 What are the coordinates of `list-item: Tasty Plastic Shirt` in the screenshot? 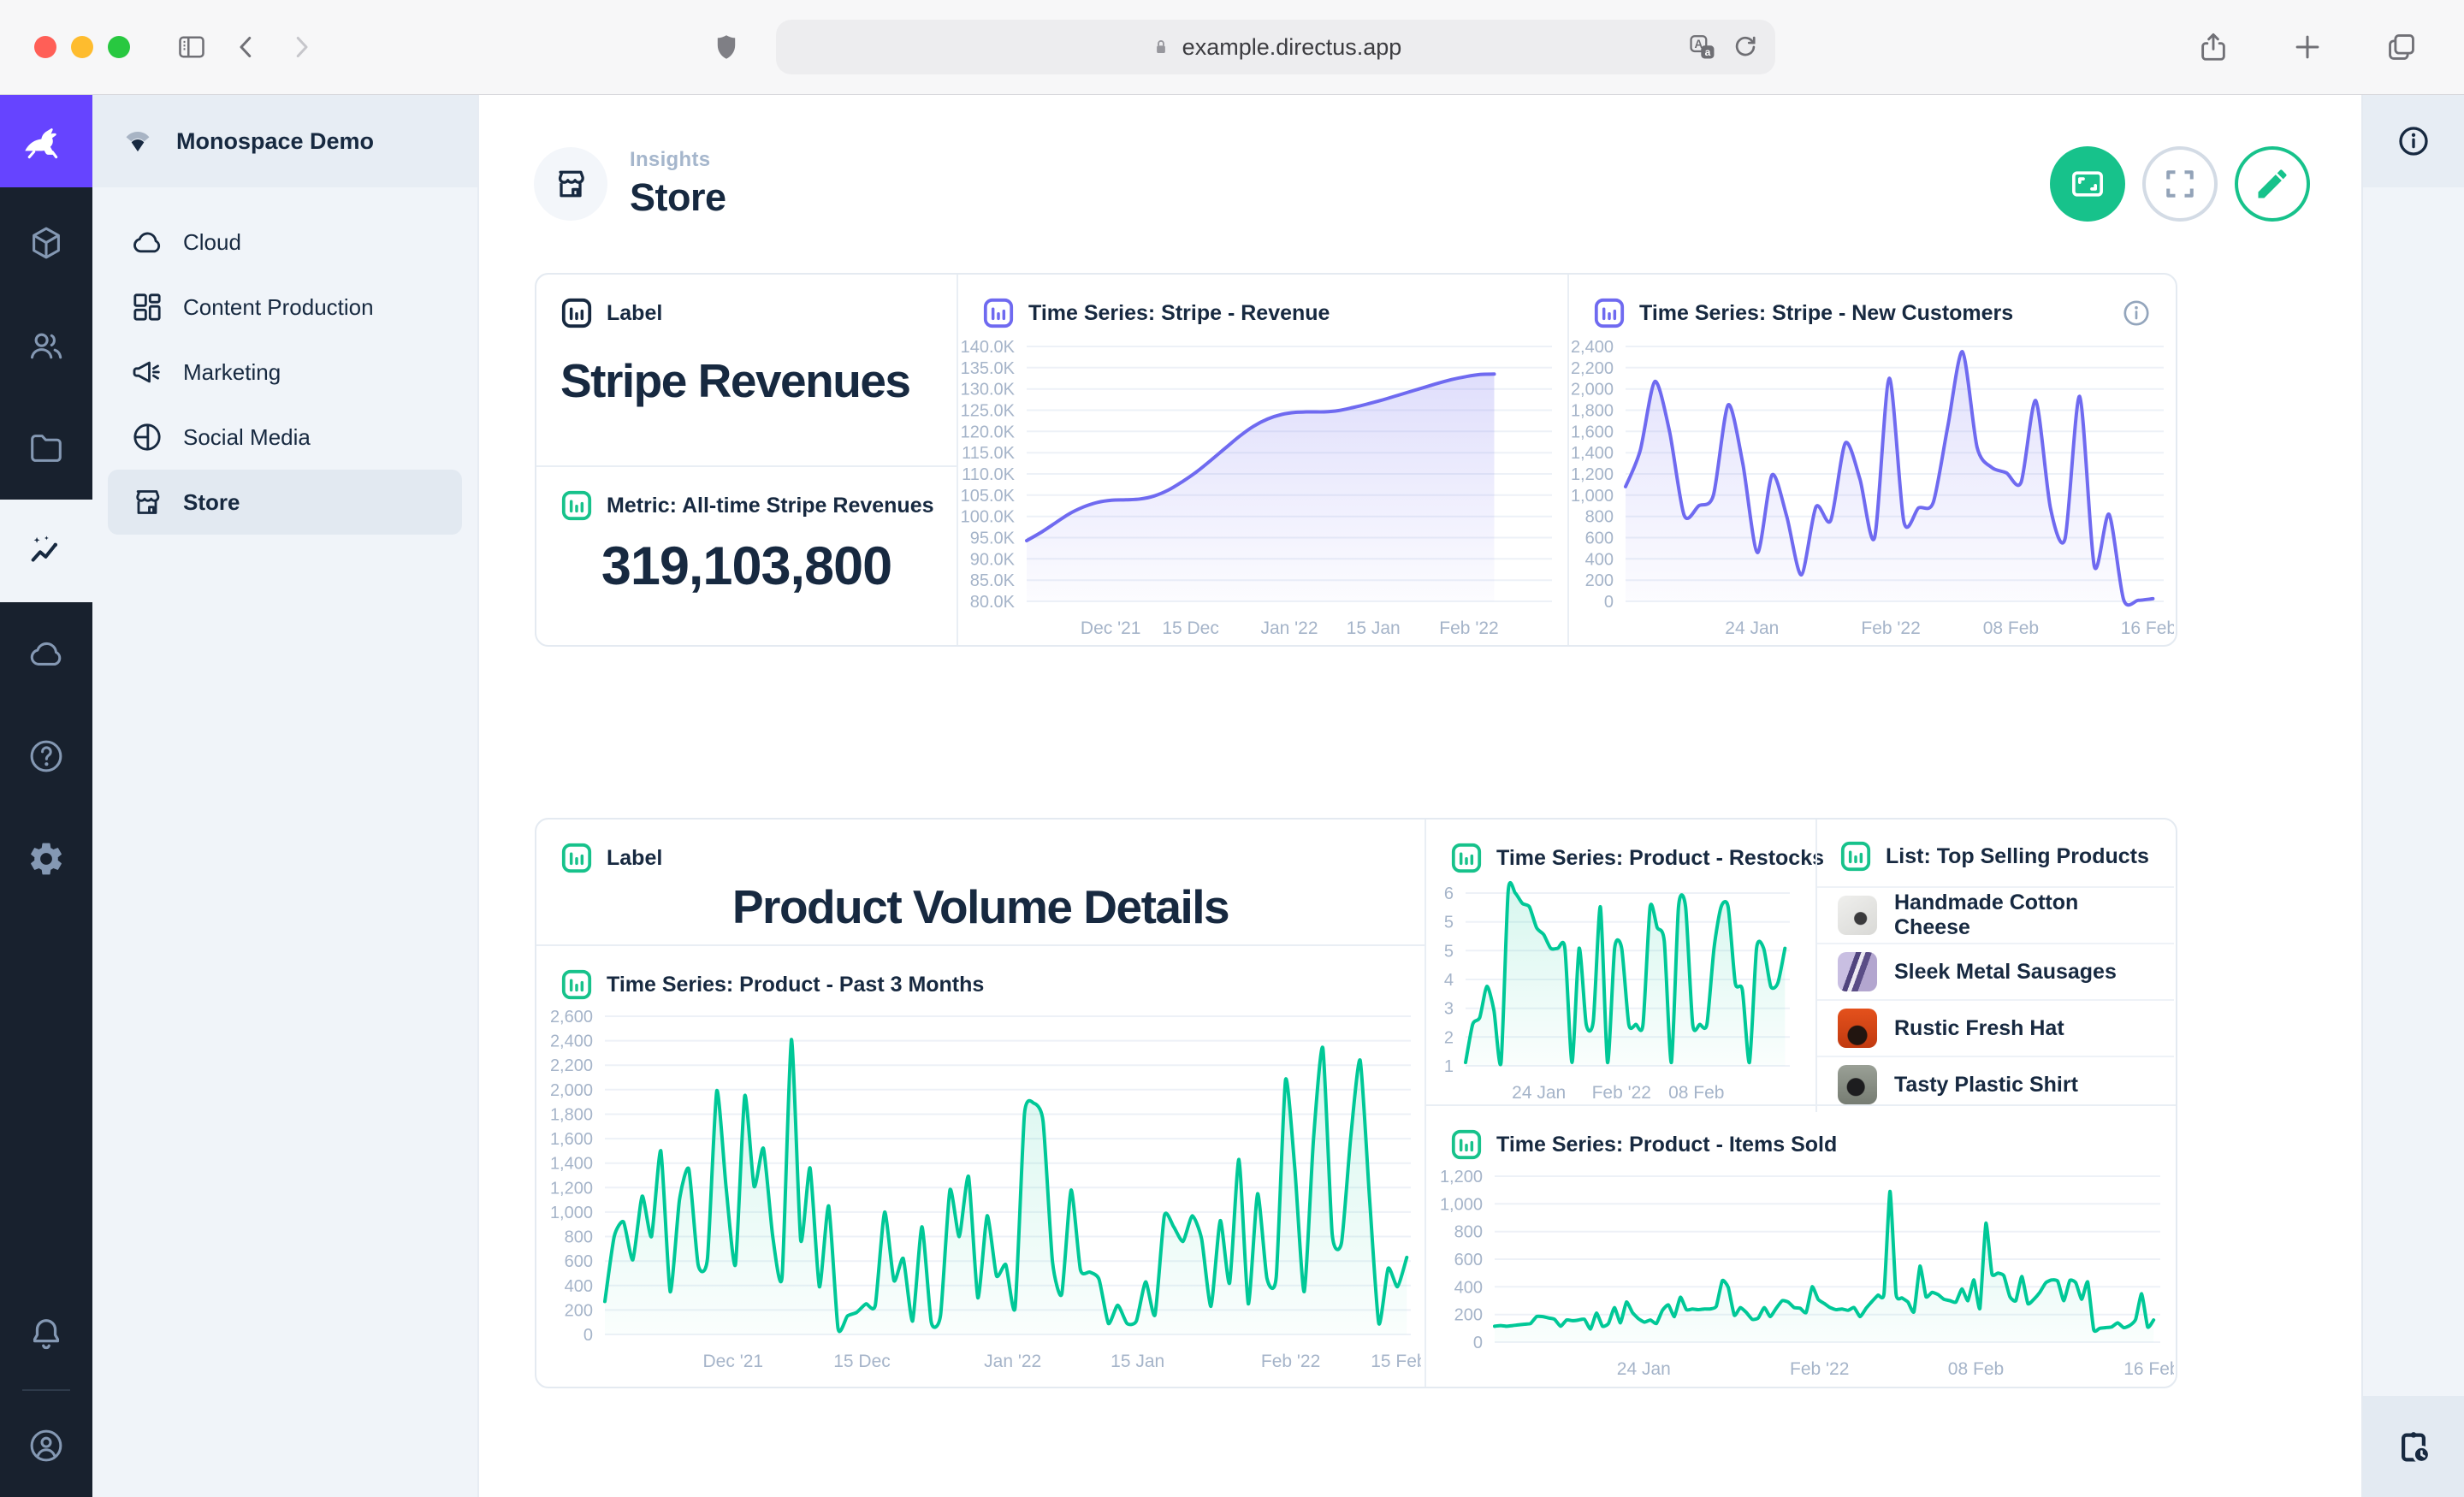 It's located at (1995, 1084).